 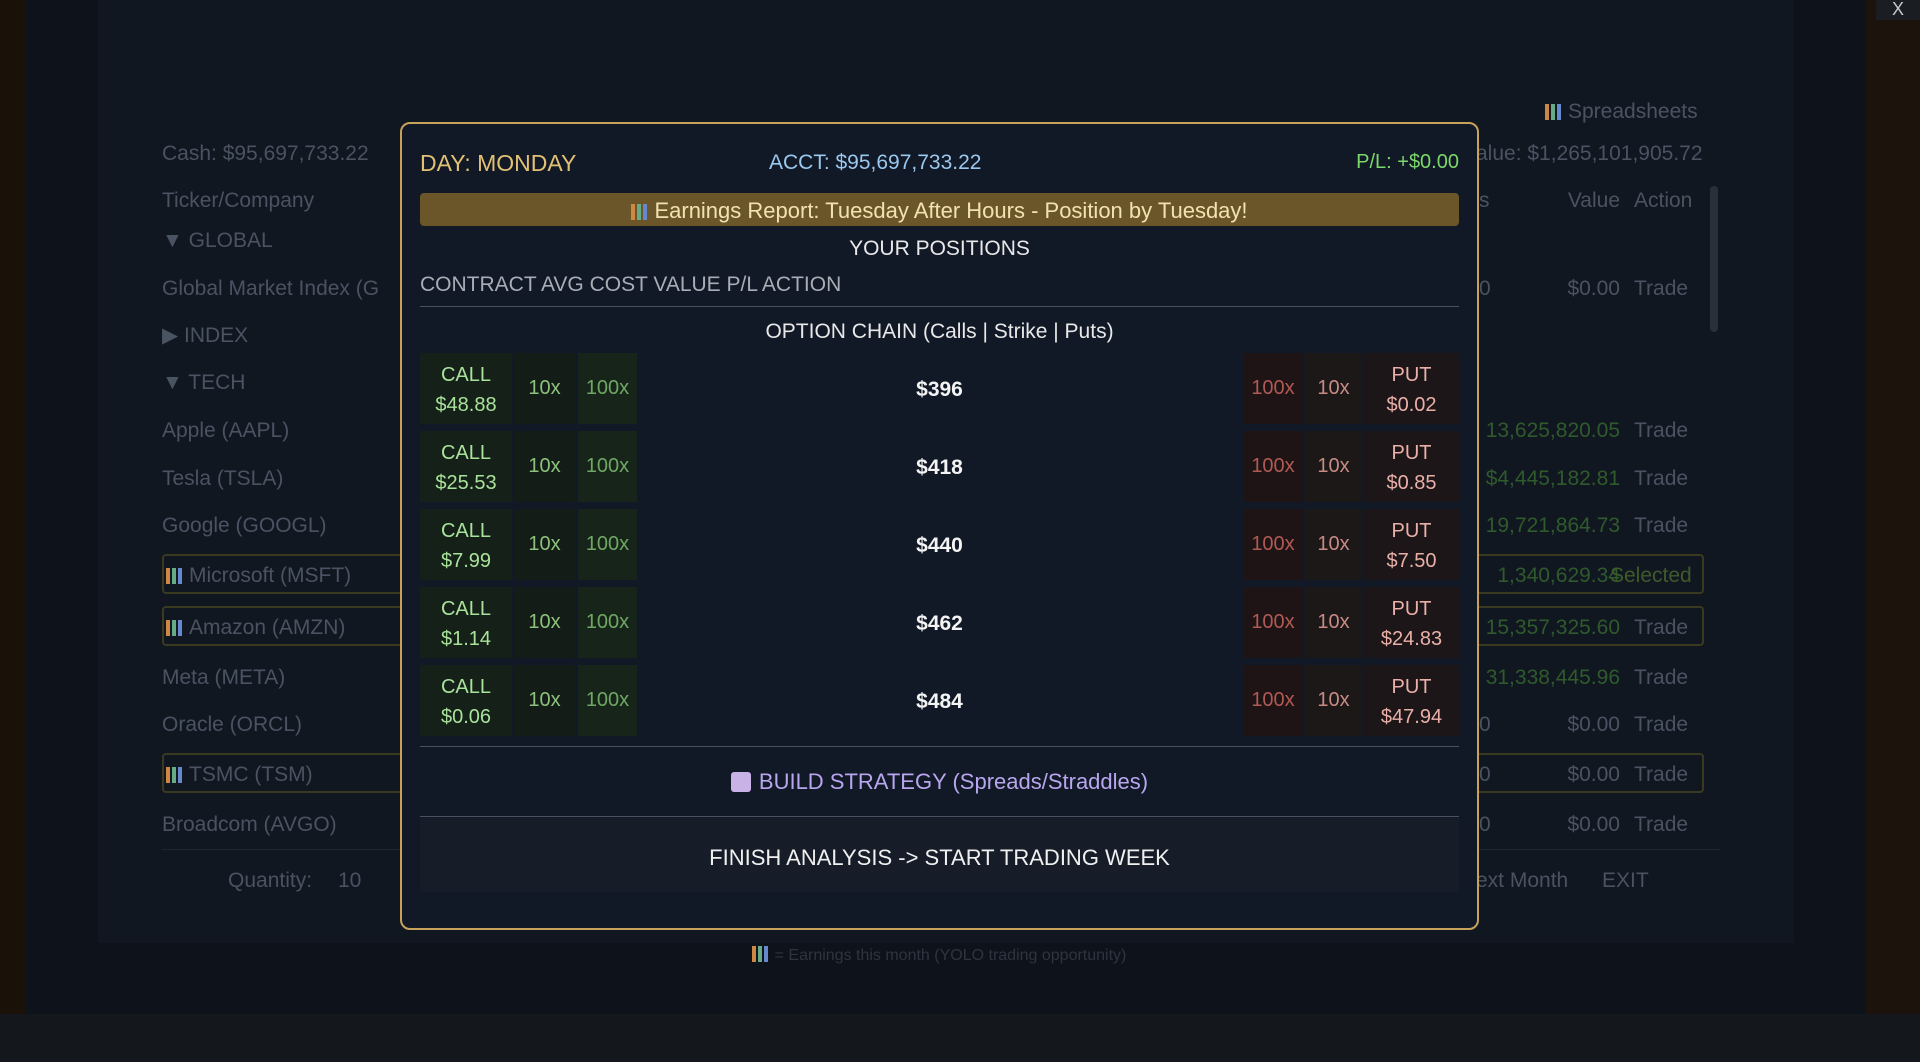 What do you see at coordinates (875, 162) in the screenshot?
I see `account: ACCT: $95,697,733.22` at bounding box center [875, 162].